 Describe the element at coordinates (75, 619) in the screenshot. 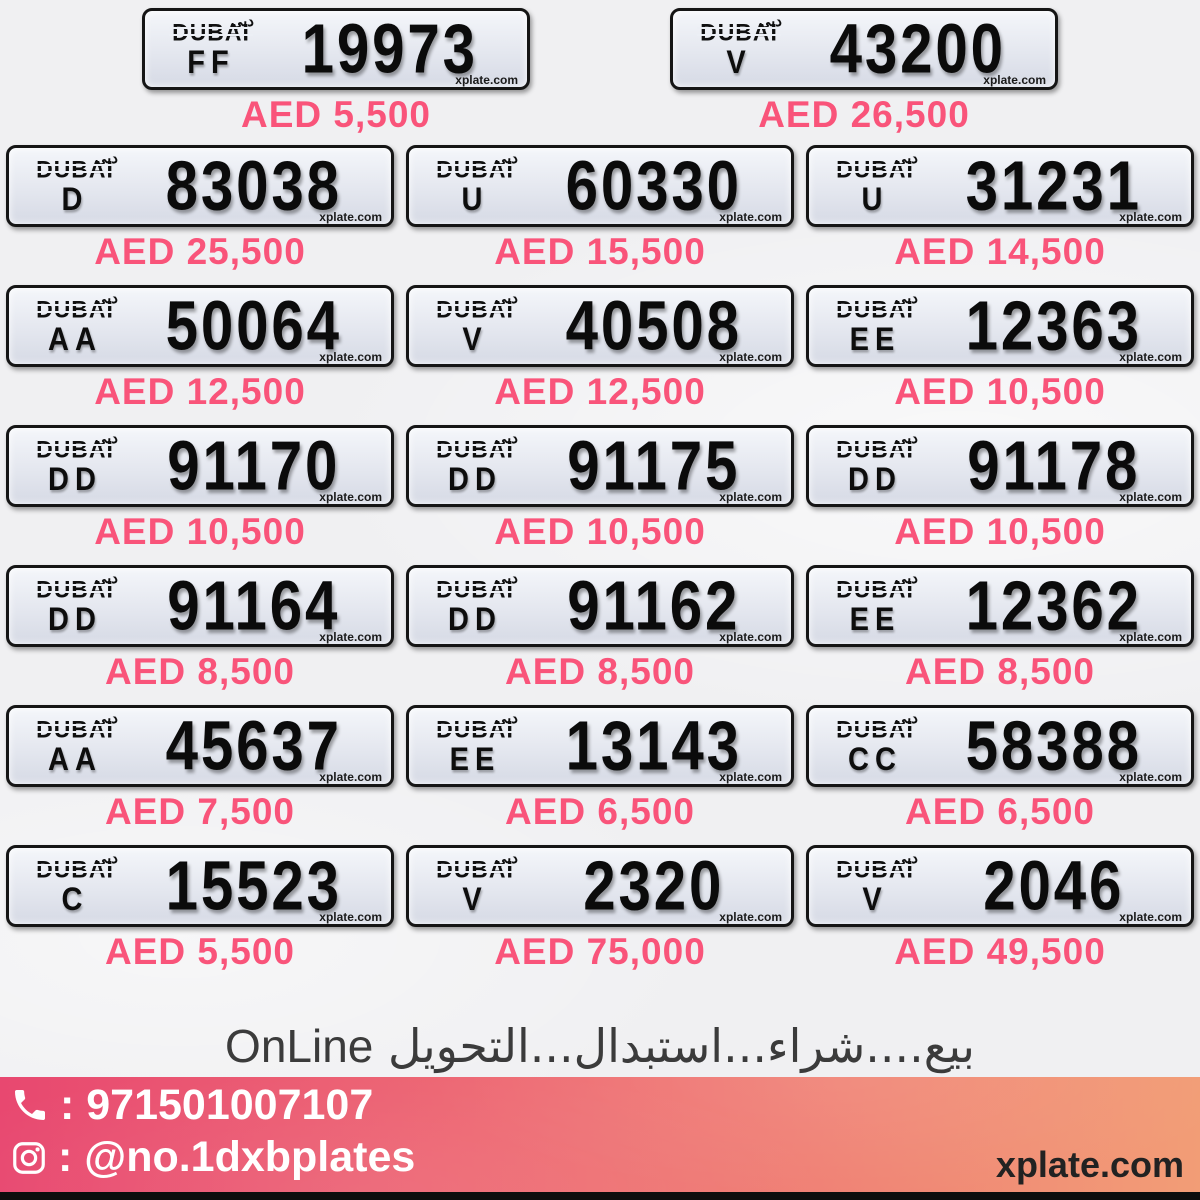

I see `plate-letter-code: DD` at that location.